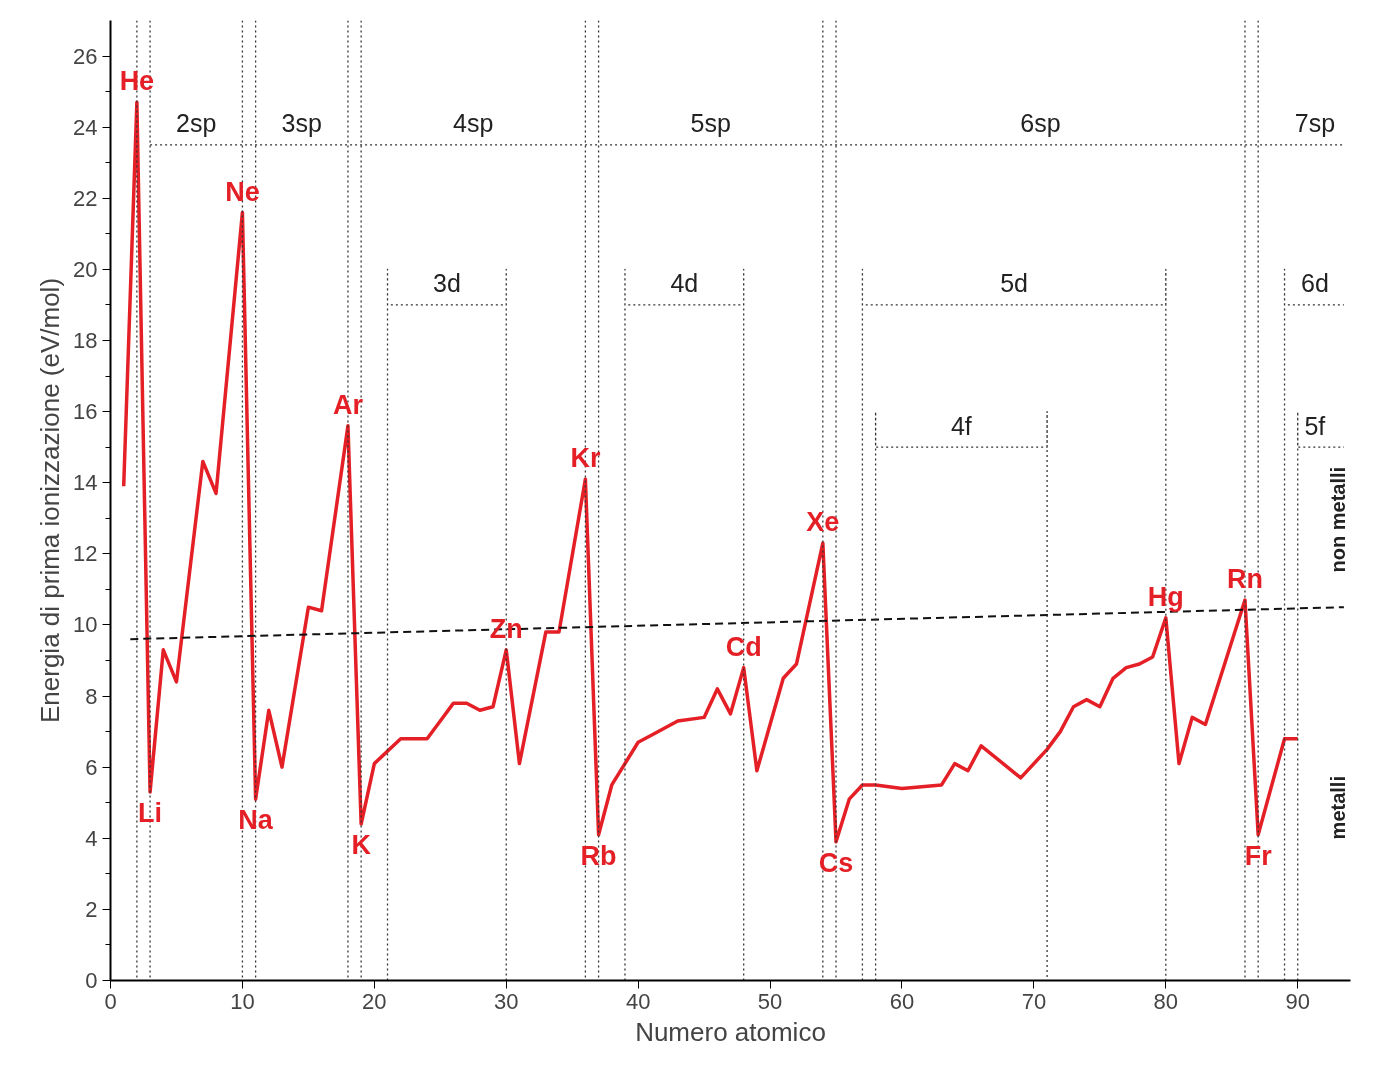  I want to click on y-tick-label: 24, so click(85, 127).